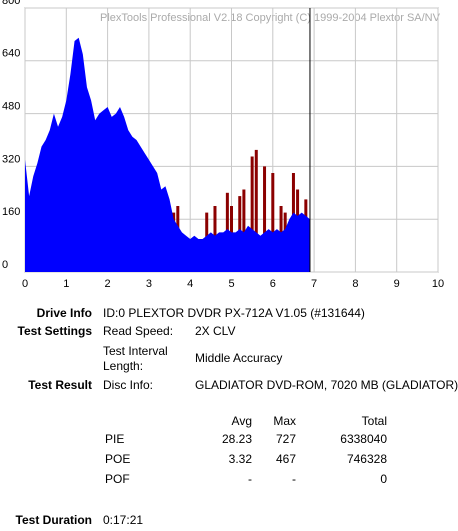  What do you see at coordinates (128, 385) in the screenshot?
I see `label: Disc Info:` at bounding box center [128, 385].